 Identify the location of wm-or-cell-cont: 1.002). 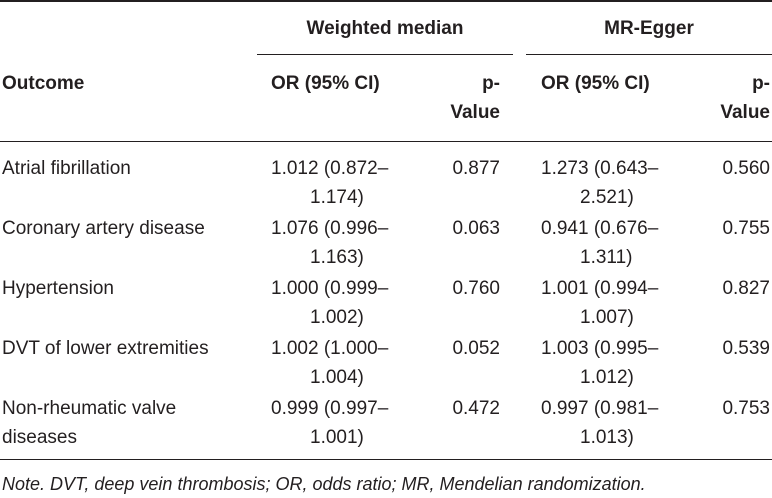
(337, 317).